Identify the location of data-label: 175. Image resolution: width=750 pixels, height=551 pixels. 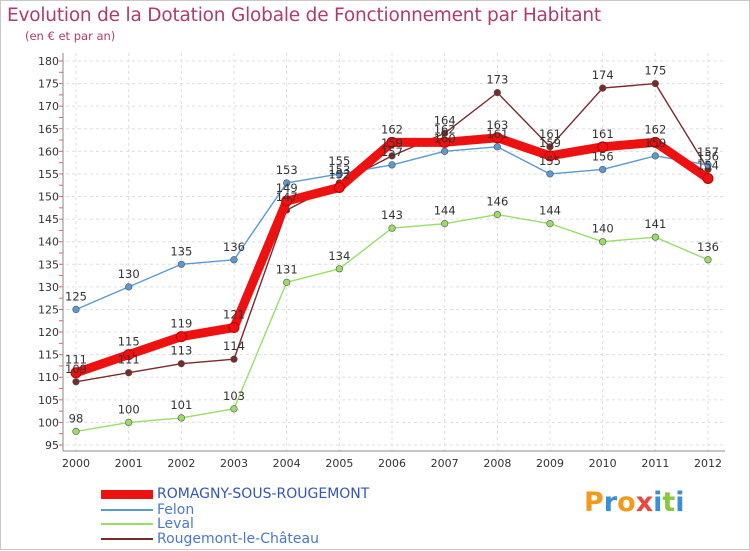
(655, 71).